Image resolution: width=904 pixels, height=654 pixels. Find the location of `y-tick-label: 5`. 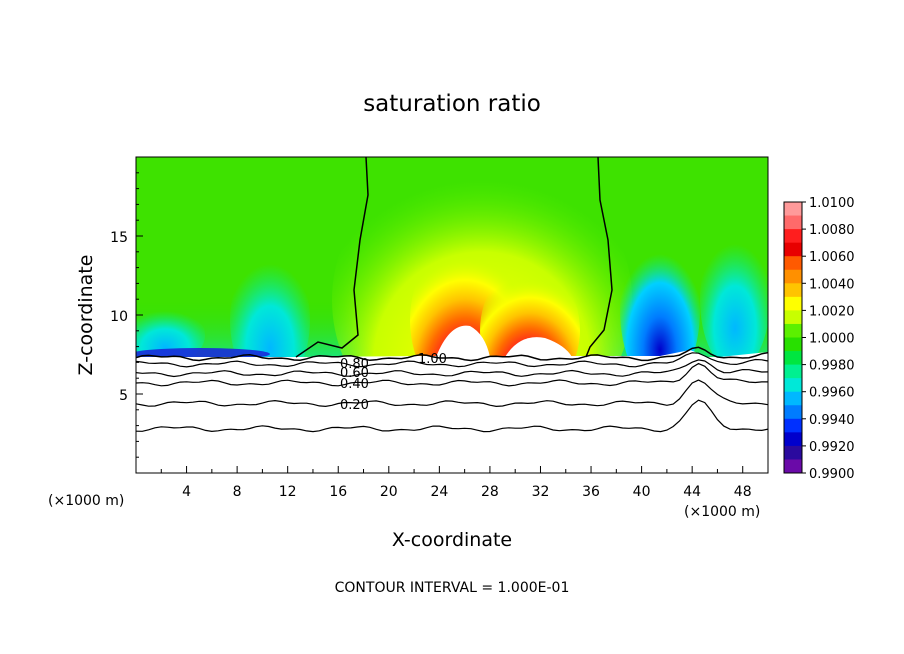

y-tick-label: 5 is located at coordinates (123, 396).